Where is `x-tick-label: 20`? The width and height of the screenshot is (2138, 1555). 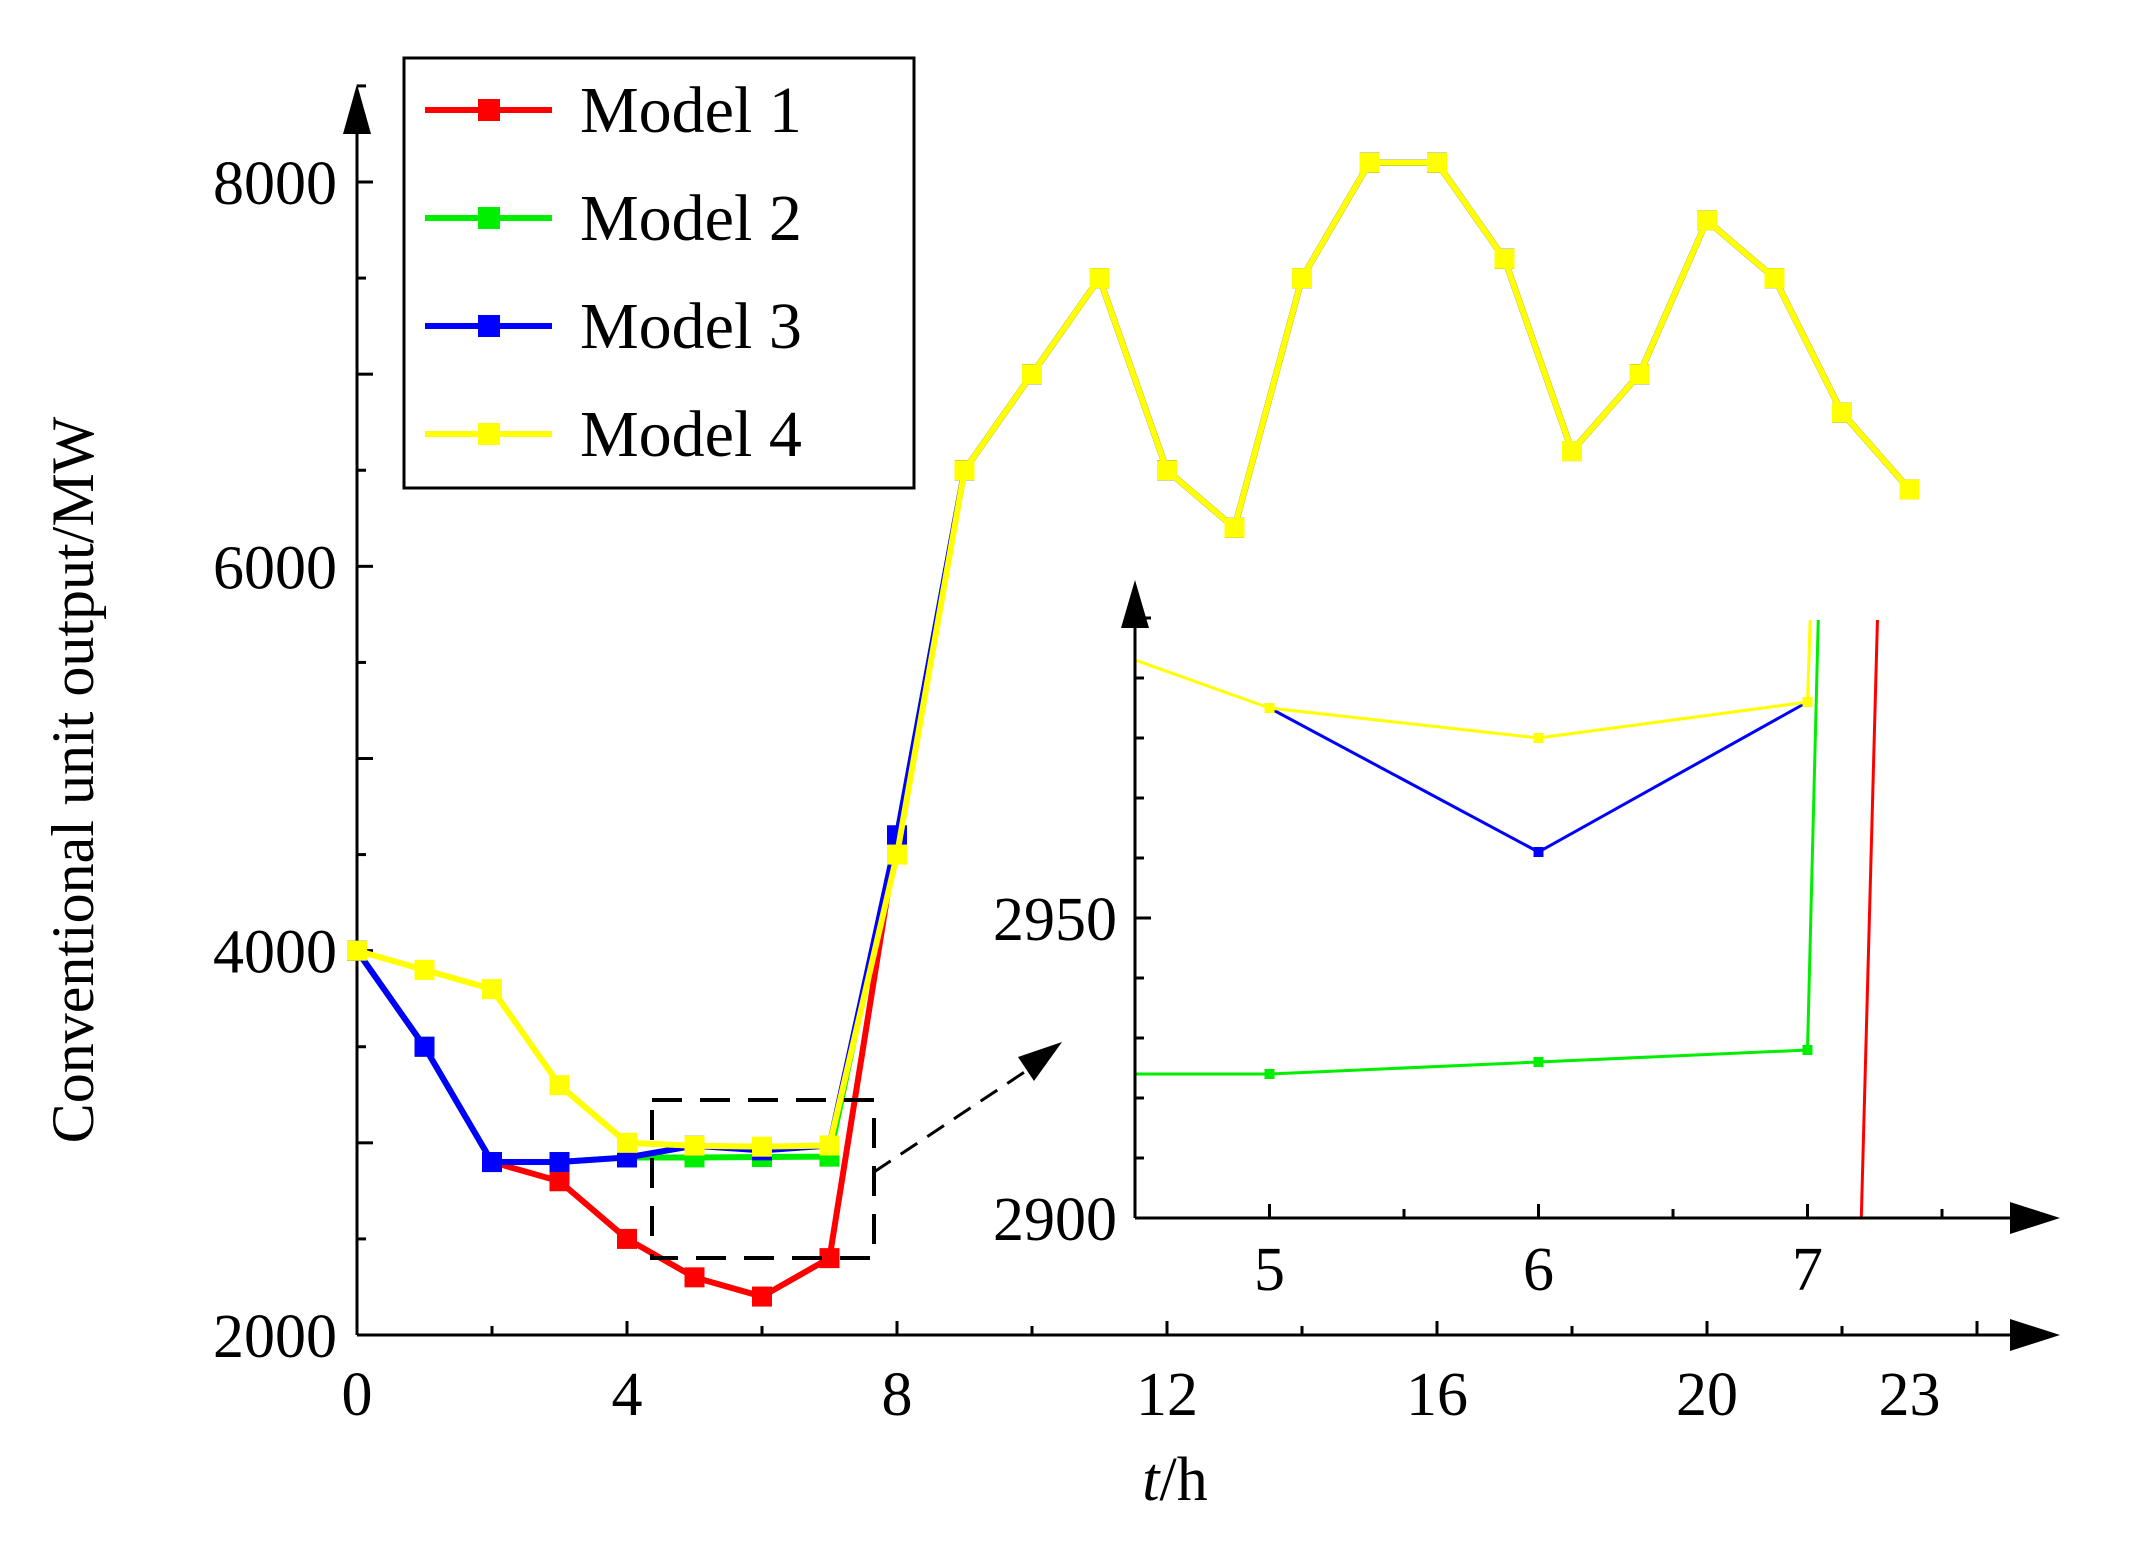
x-tick-label: 20 is located at coordinates (1707, 1395).